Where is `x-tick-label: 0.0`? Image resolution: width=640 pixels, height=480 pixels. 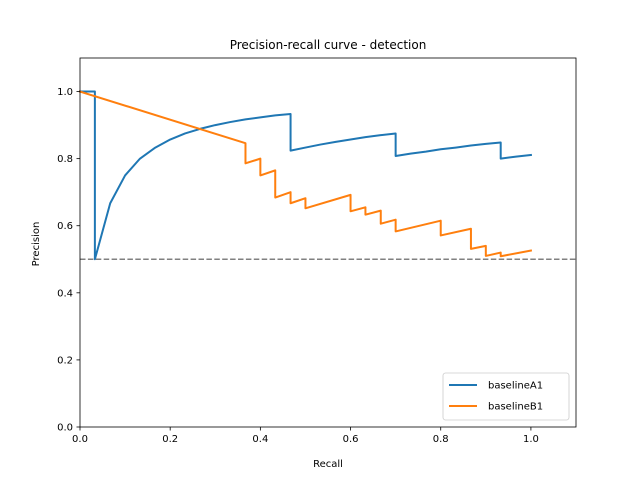
x-tick-label: 0.0 is located at coordinates (80, 439).